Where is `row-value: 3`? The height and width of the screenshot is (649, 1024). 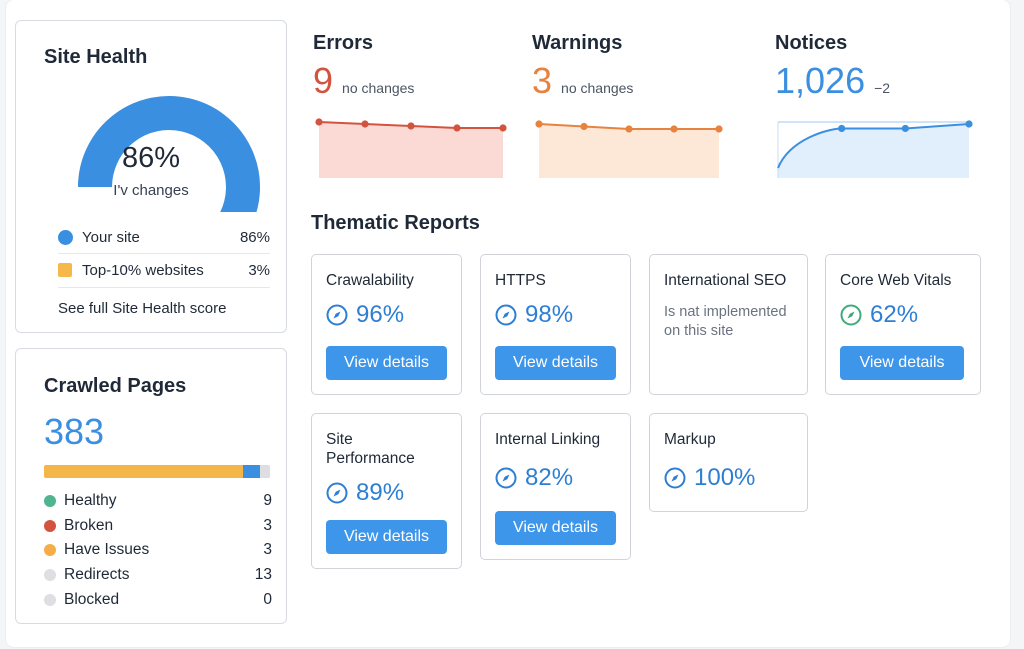 row-value: 3 is located at coordinates (267, 525).